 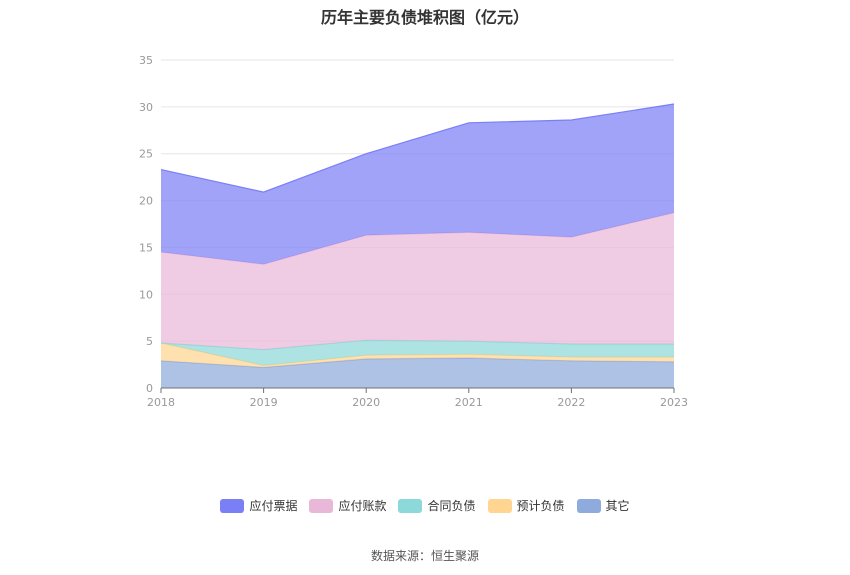 I want to click on legend-label: 预计负债, so click(x=540, y=506).